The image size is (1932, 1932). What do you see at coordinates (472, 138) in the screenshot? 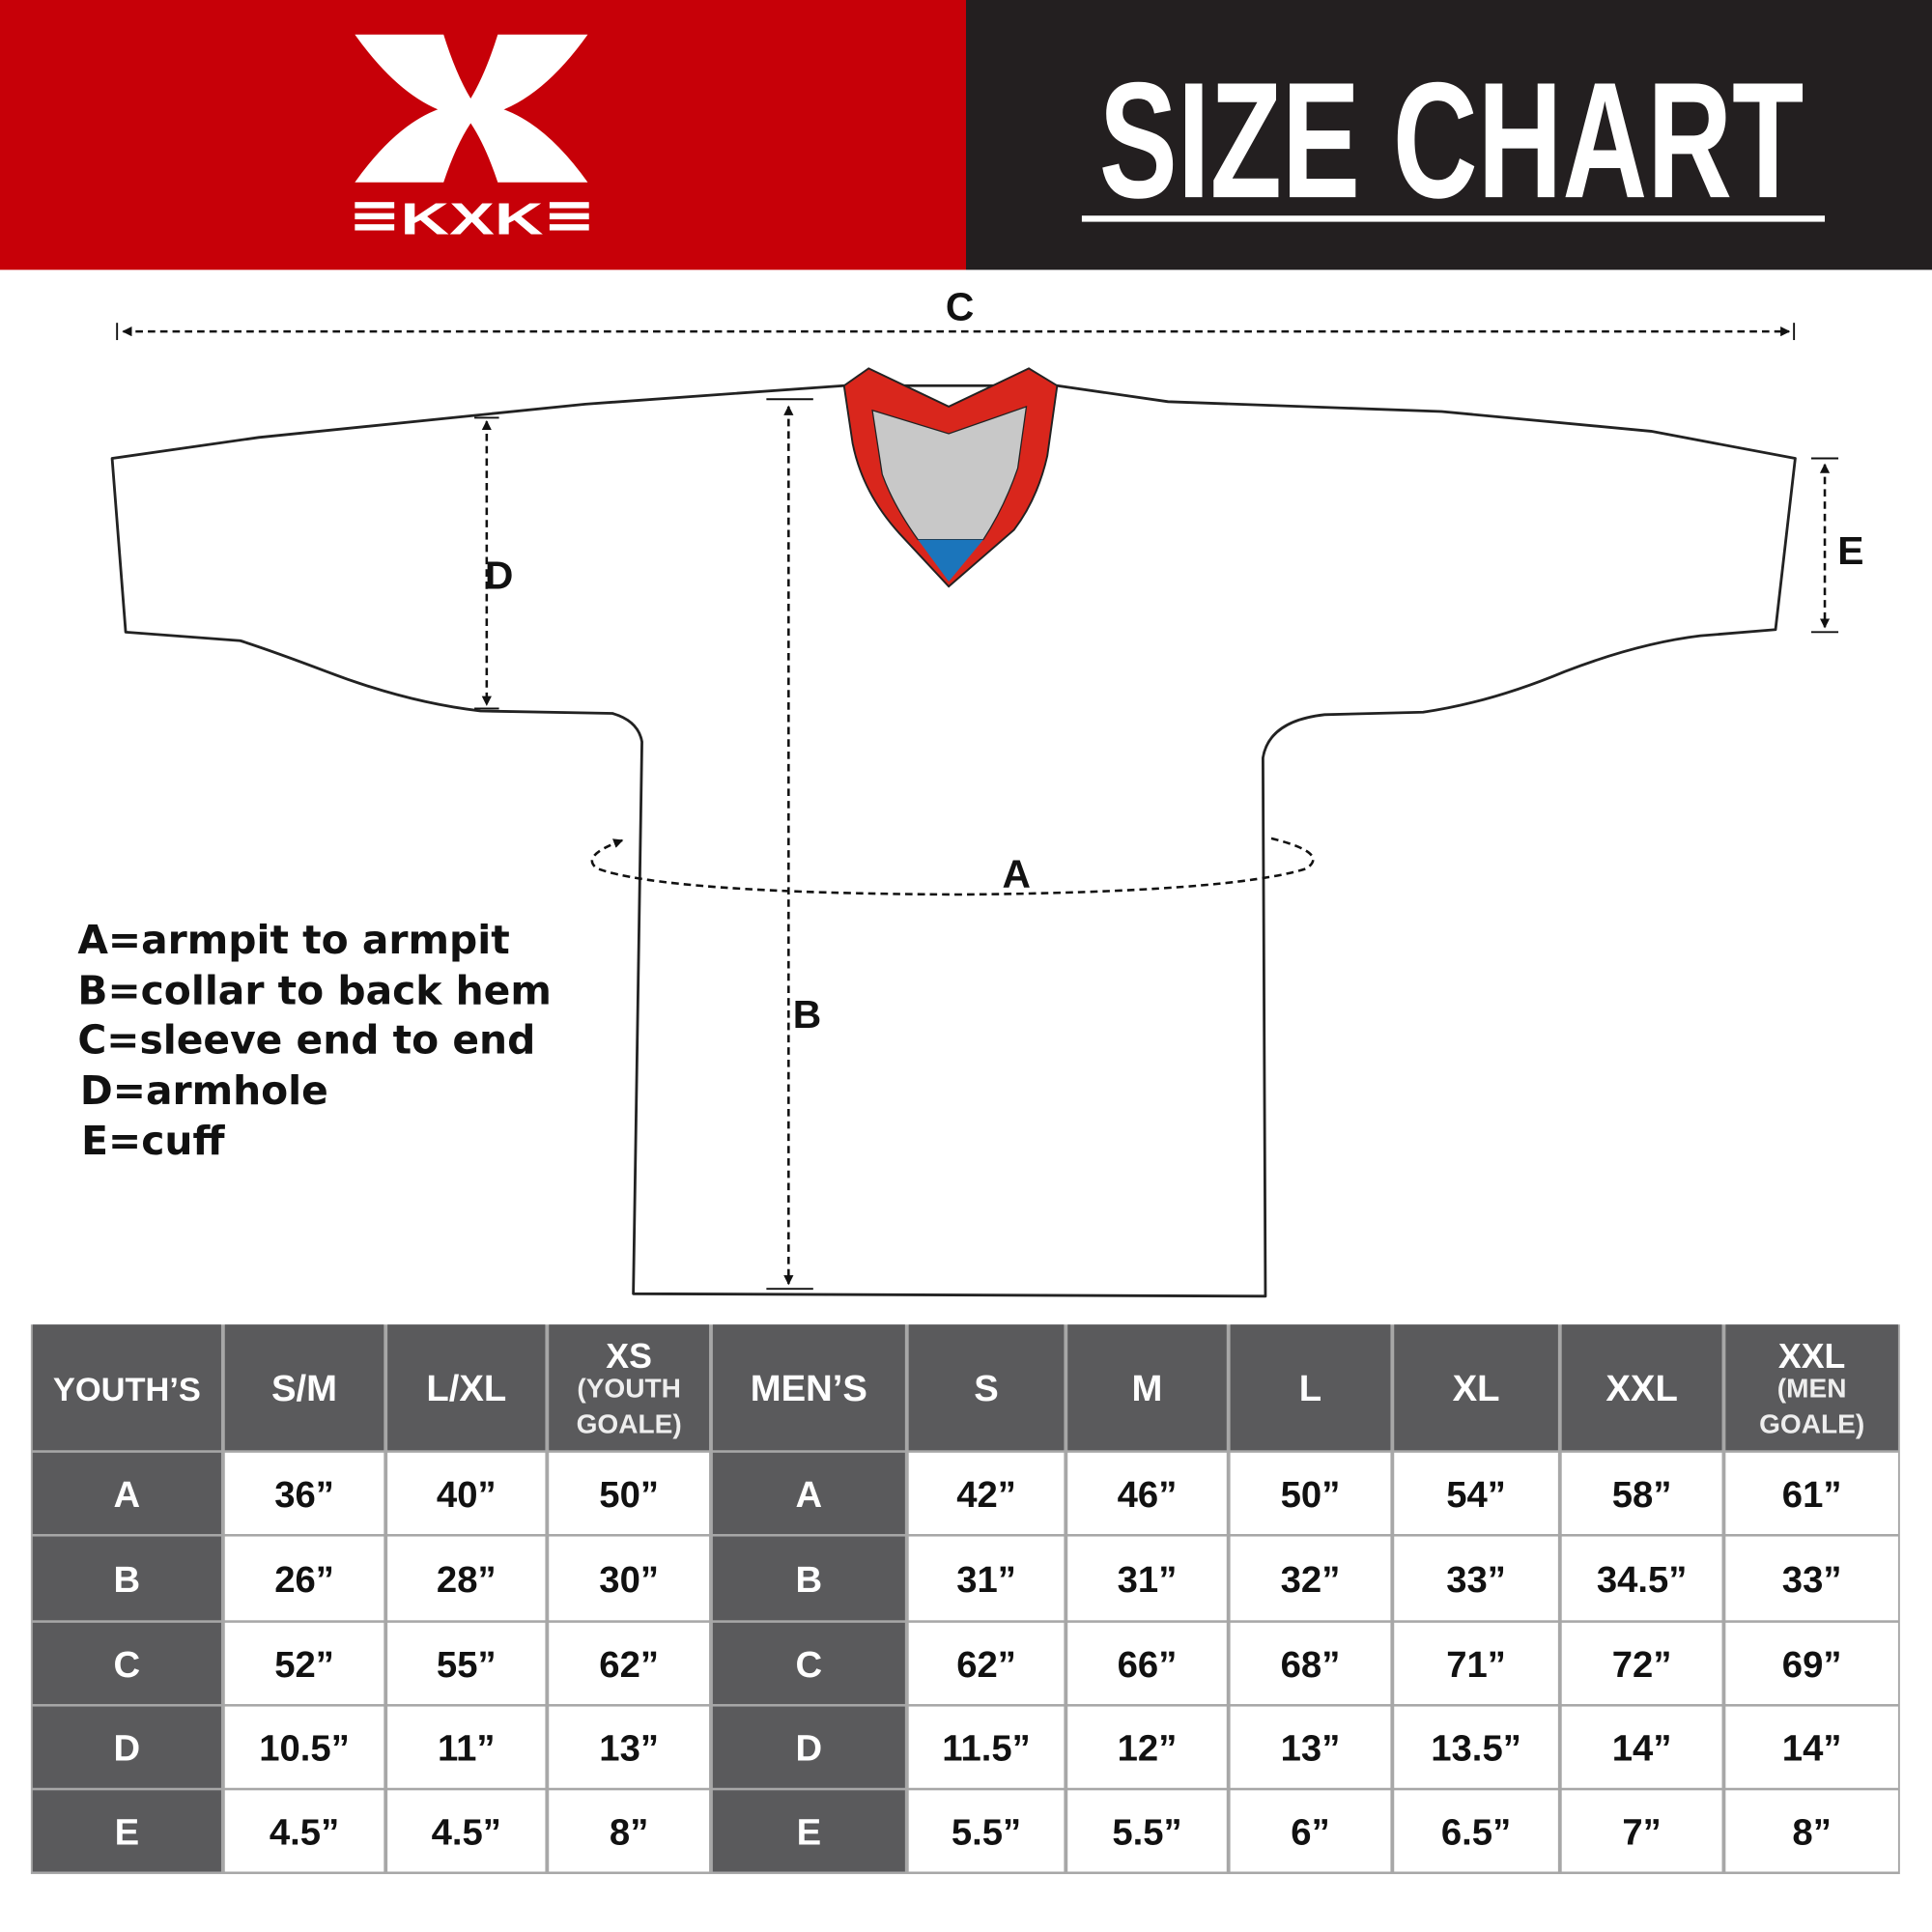
I see `kxk-logo: KXK` at bounding box center [472, 138].